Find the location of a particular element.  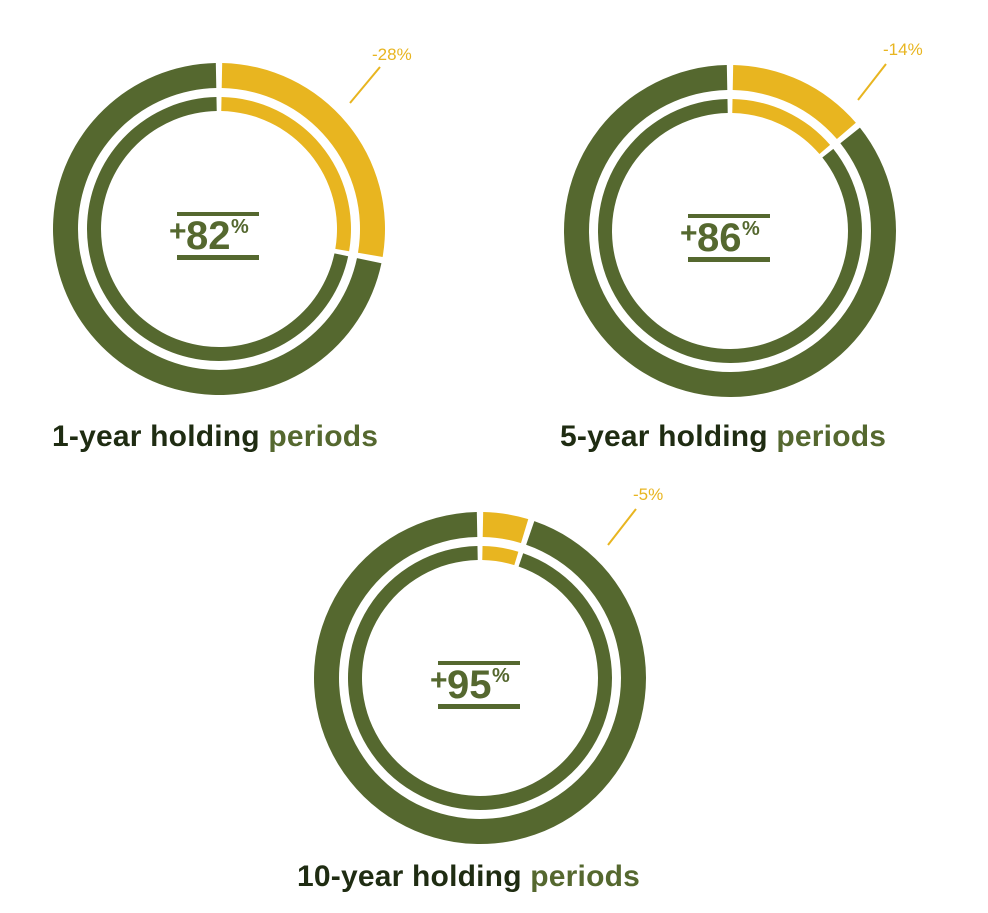

caption-1-year-tail: periods is located at coordinates (323, 436).